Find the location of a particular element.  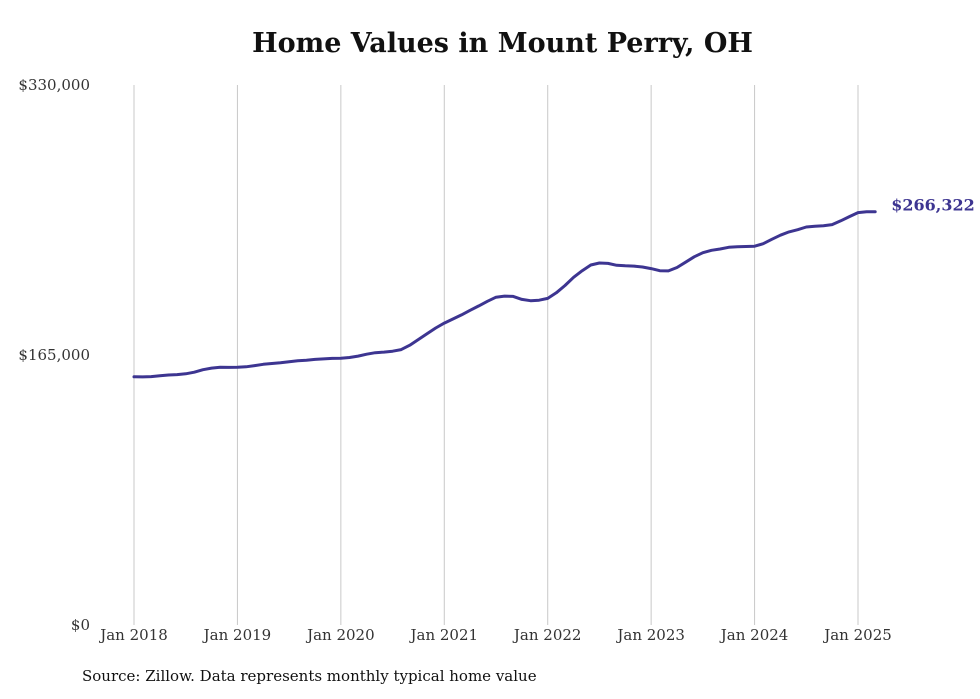

x-tick-label: Jan 2021 is located at coordinates (444, 635).